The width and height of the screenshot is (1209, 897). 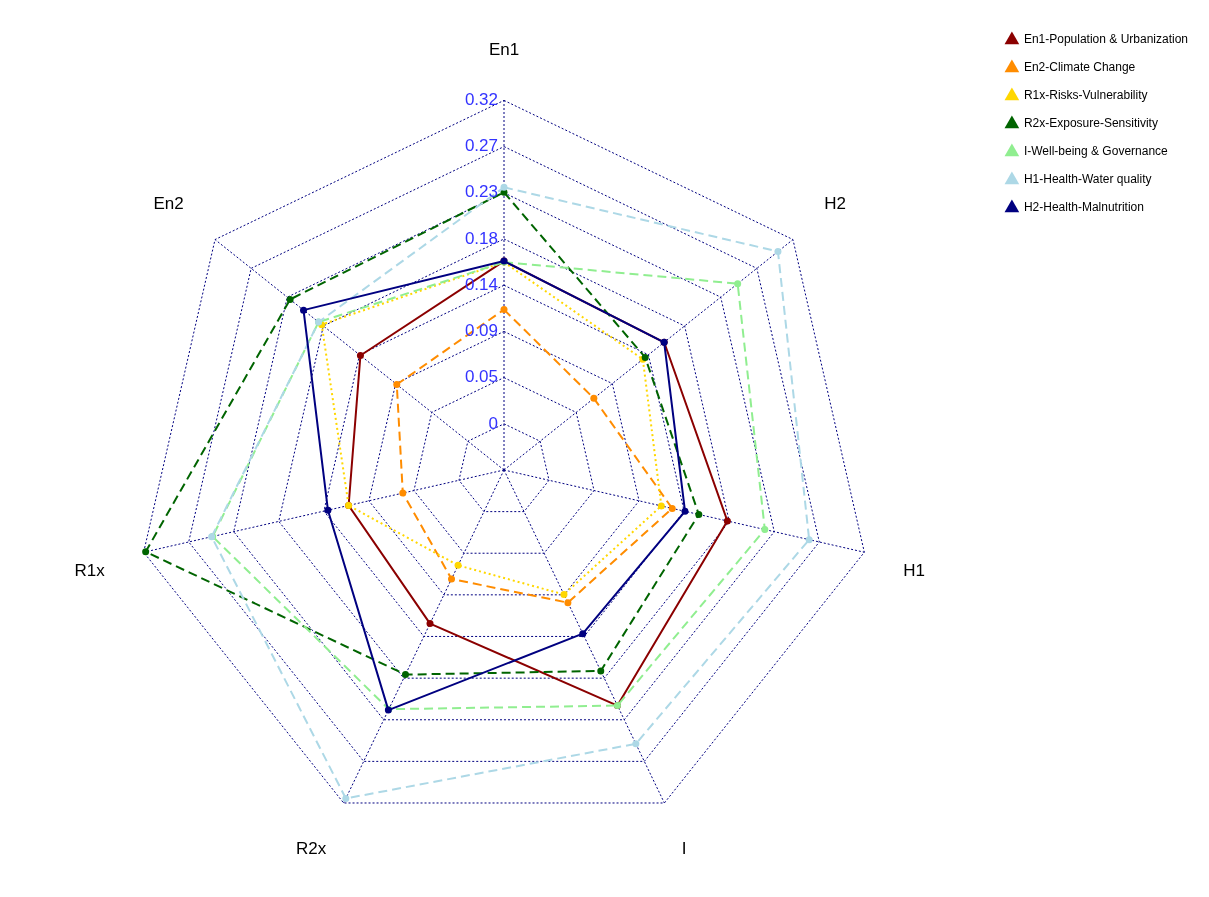 I want to click on y-tick-label: 0.14, so click(x=481, y=284).